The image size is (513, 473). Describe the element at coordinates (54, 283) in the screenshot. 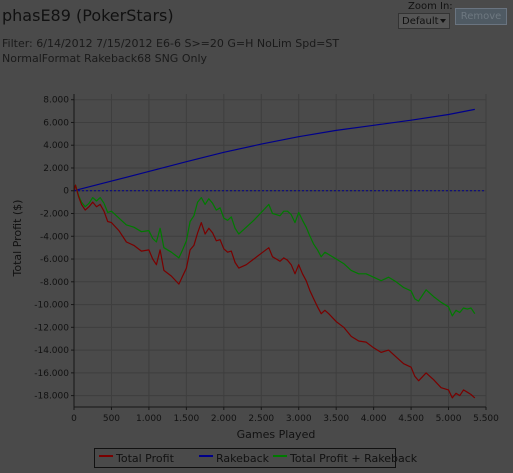

I see `y-tick-label: -8.000` at that location.